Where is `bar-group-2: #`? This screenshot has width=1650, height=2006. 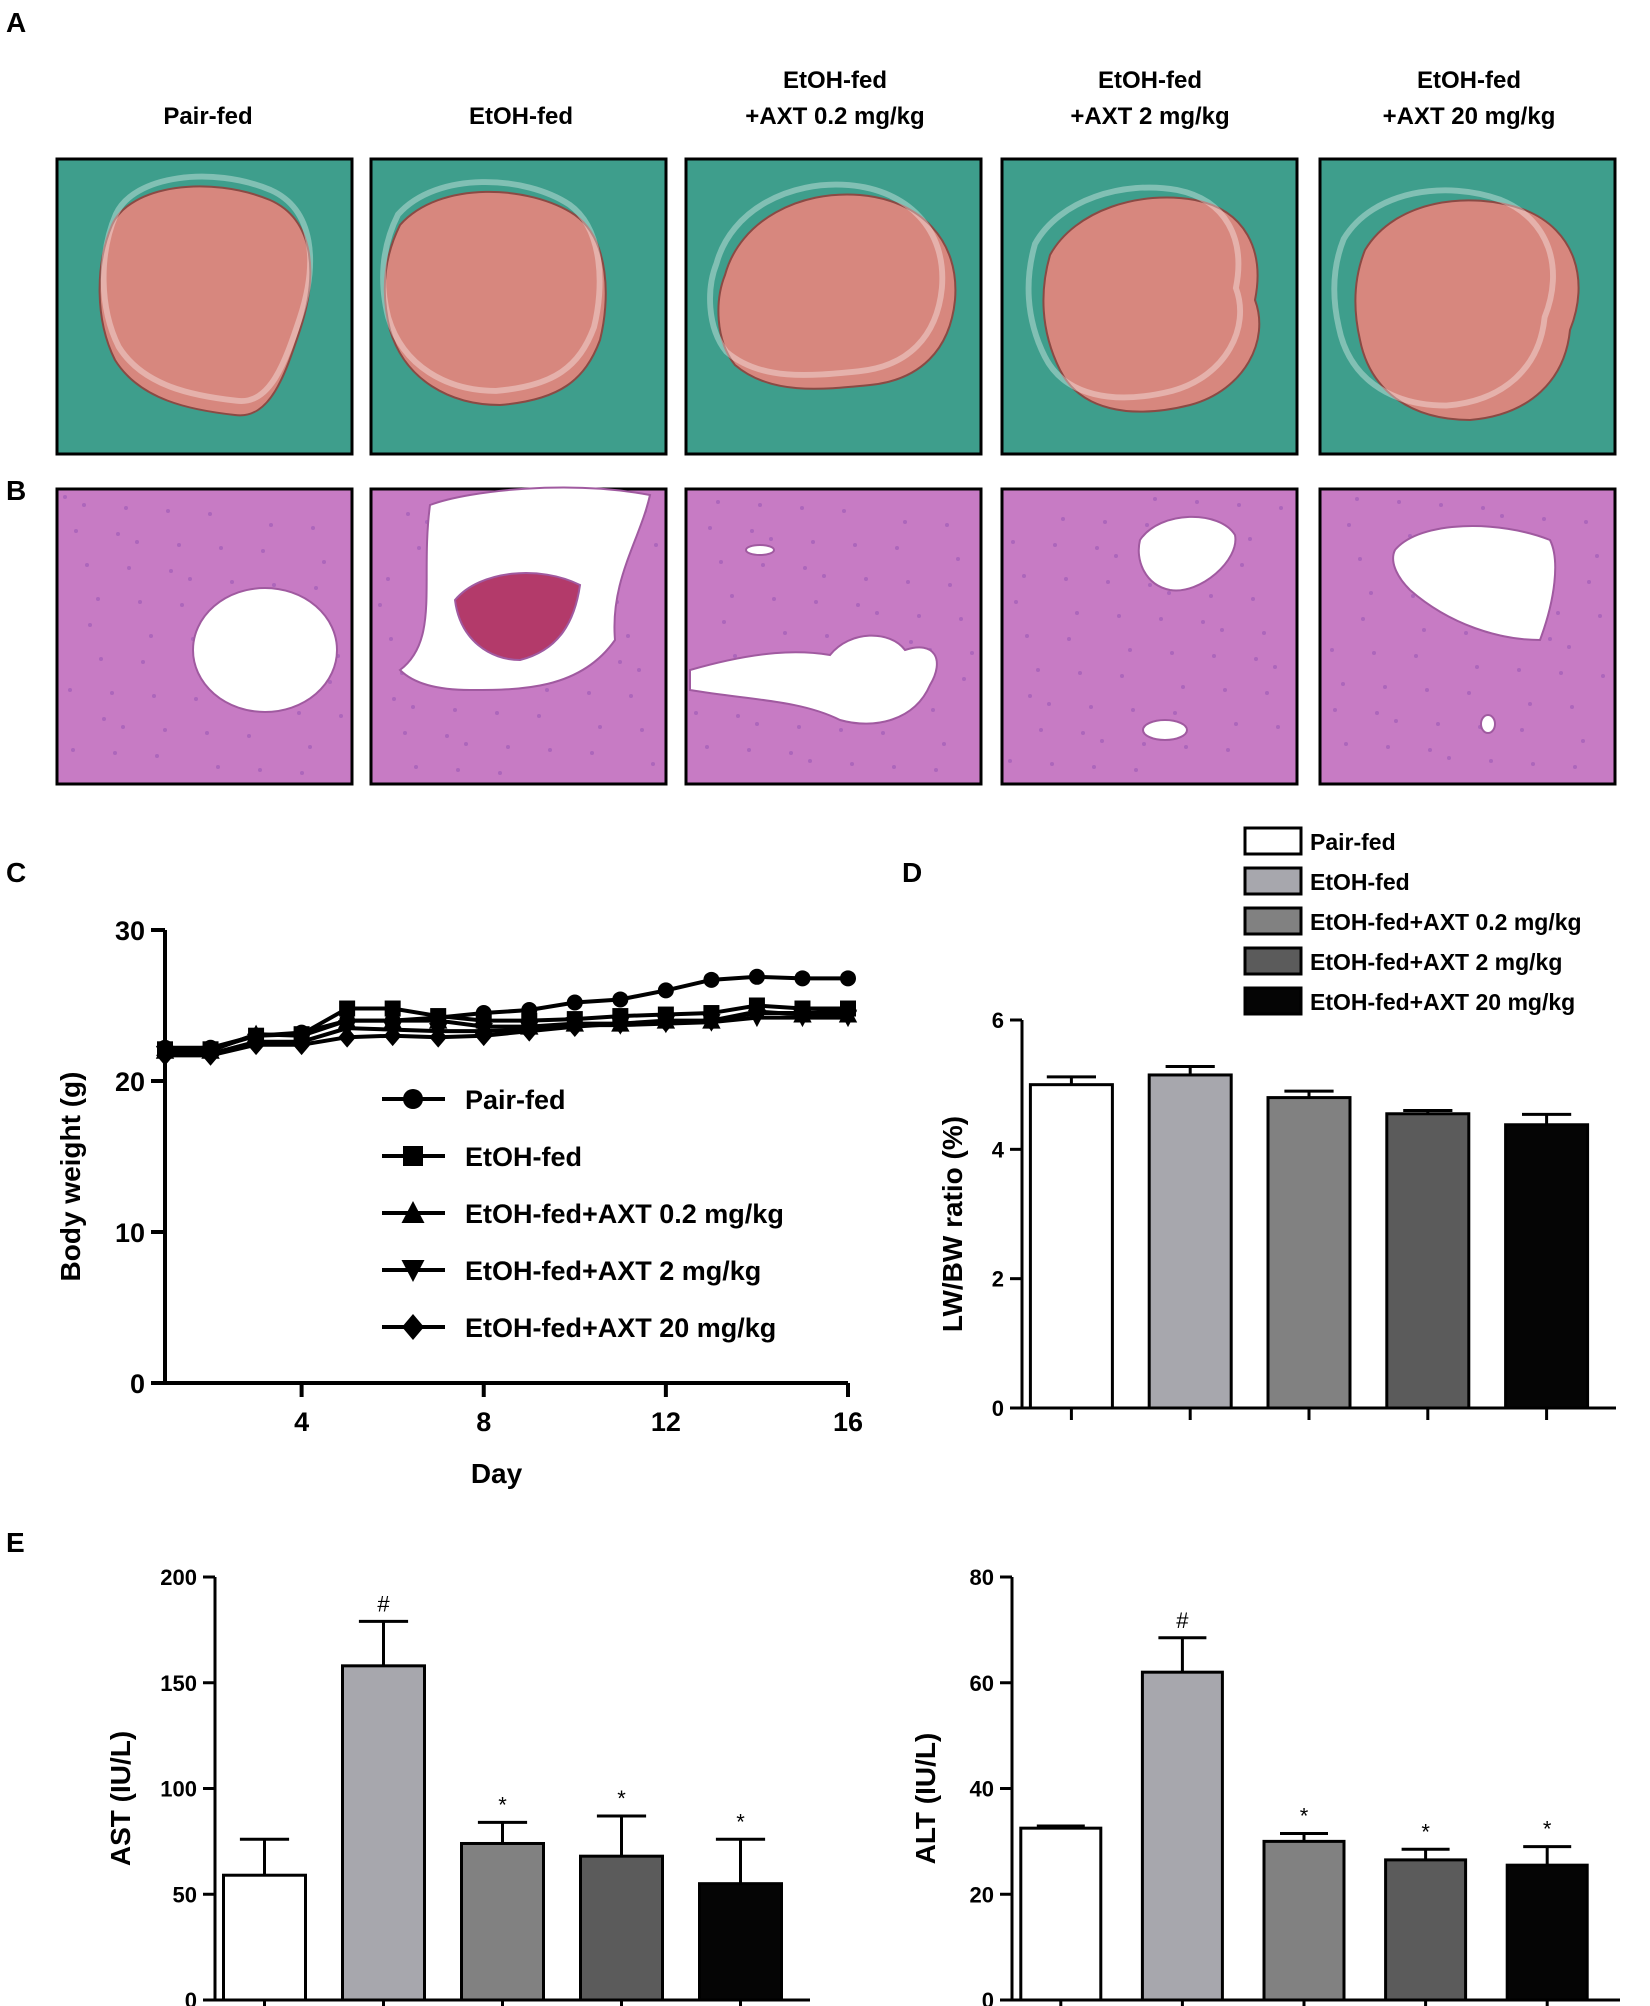 bar-group-2: # is located at coordinates (383, 1798).